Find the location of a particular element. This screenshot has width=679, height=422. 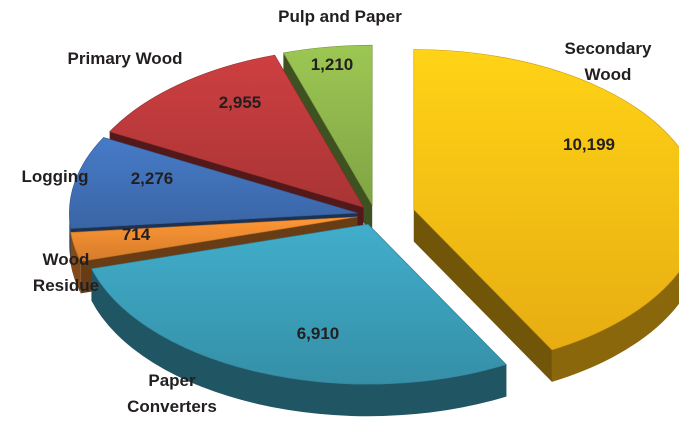

category-label-secondary-wood-line-2: Wood is located at coordinates (608, 74).